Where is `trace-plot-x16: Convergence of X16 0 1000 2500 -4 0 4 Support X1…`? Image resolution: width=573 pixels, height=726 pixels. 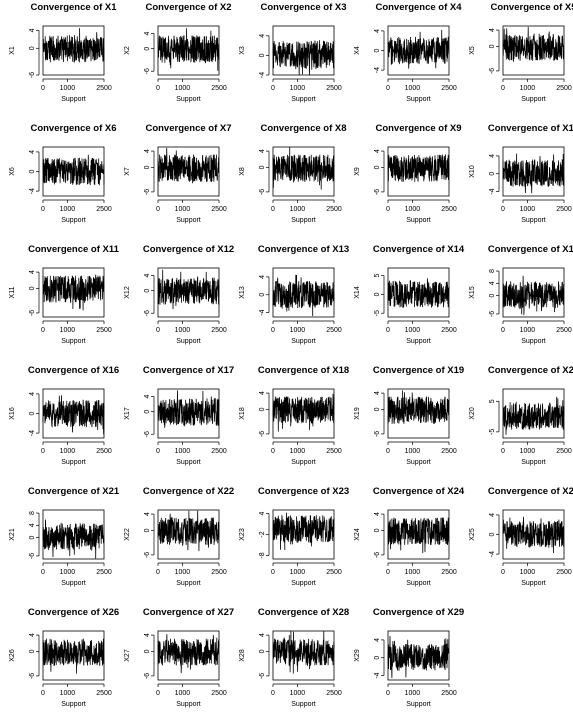
trace-plot-x16: Convergence of X16 0 1000 2500 -4 0 4 Support X1… is located at coordinates (64, 415).